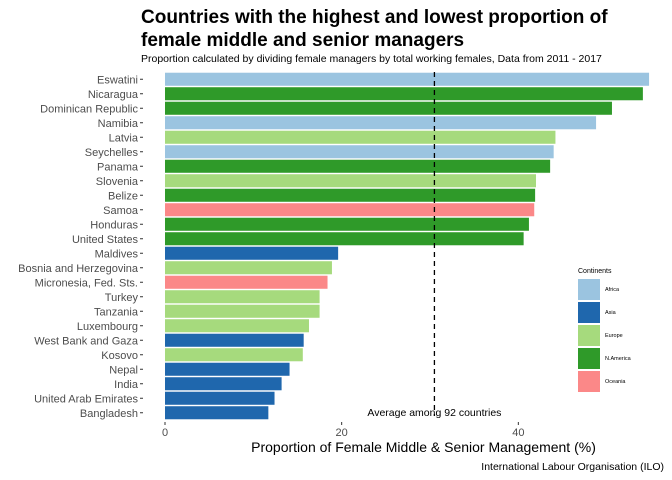 This screenshot has width=672, height=480. What do you see at coordinates (126, 385) in the screenshot?
I see `category-label-india: India` at bounding box center [126, 385].